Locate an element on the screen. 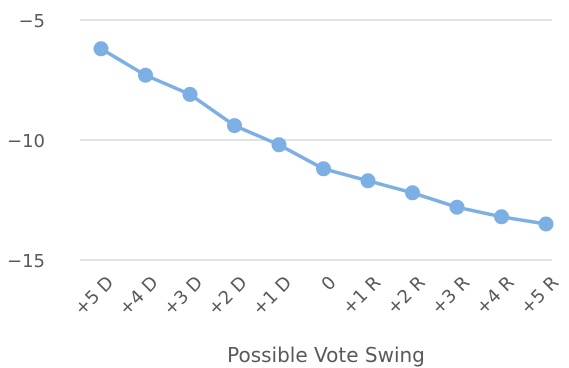 This screenshot has width=569, height=368. y-tick-label: −5 is located at coordinates (31, 21).